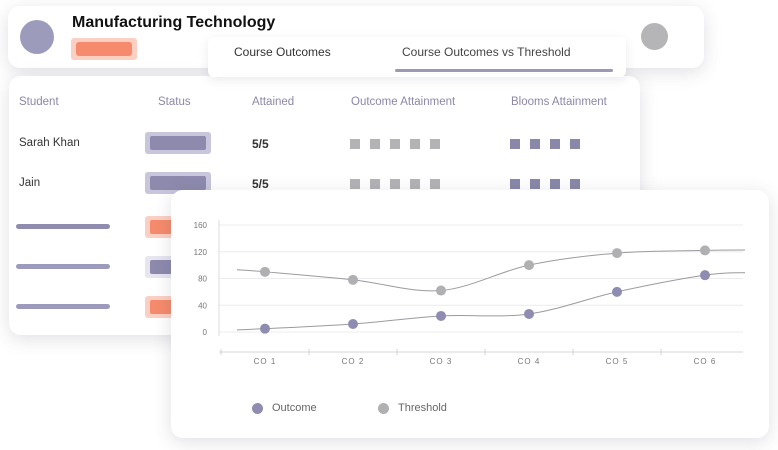  I want to click on course-title: Manufacturing Technology, so click(174, 22).